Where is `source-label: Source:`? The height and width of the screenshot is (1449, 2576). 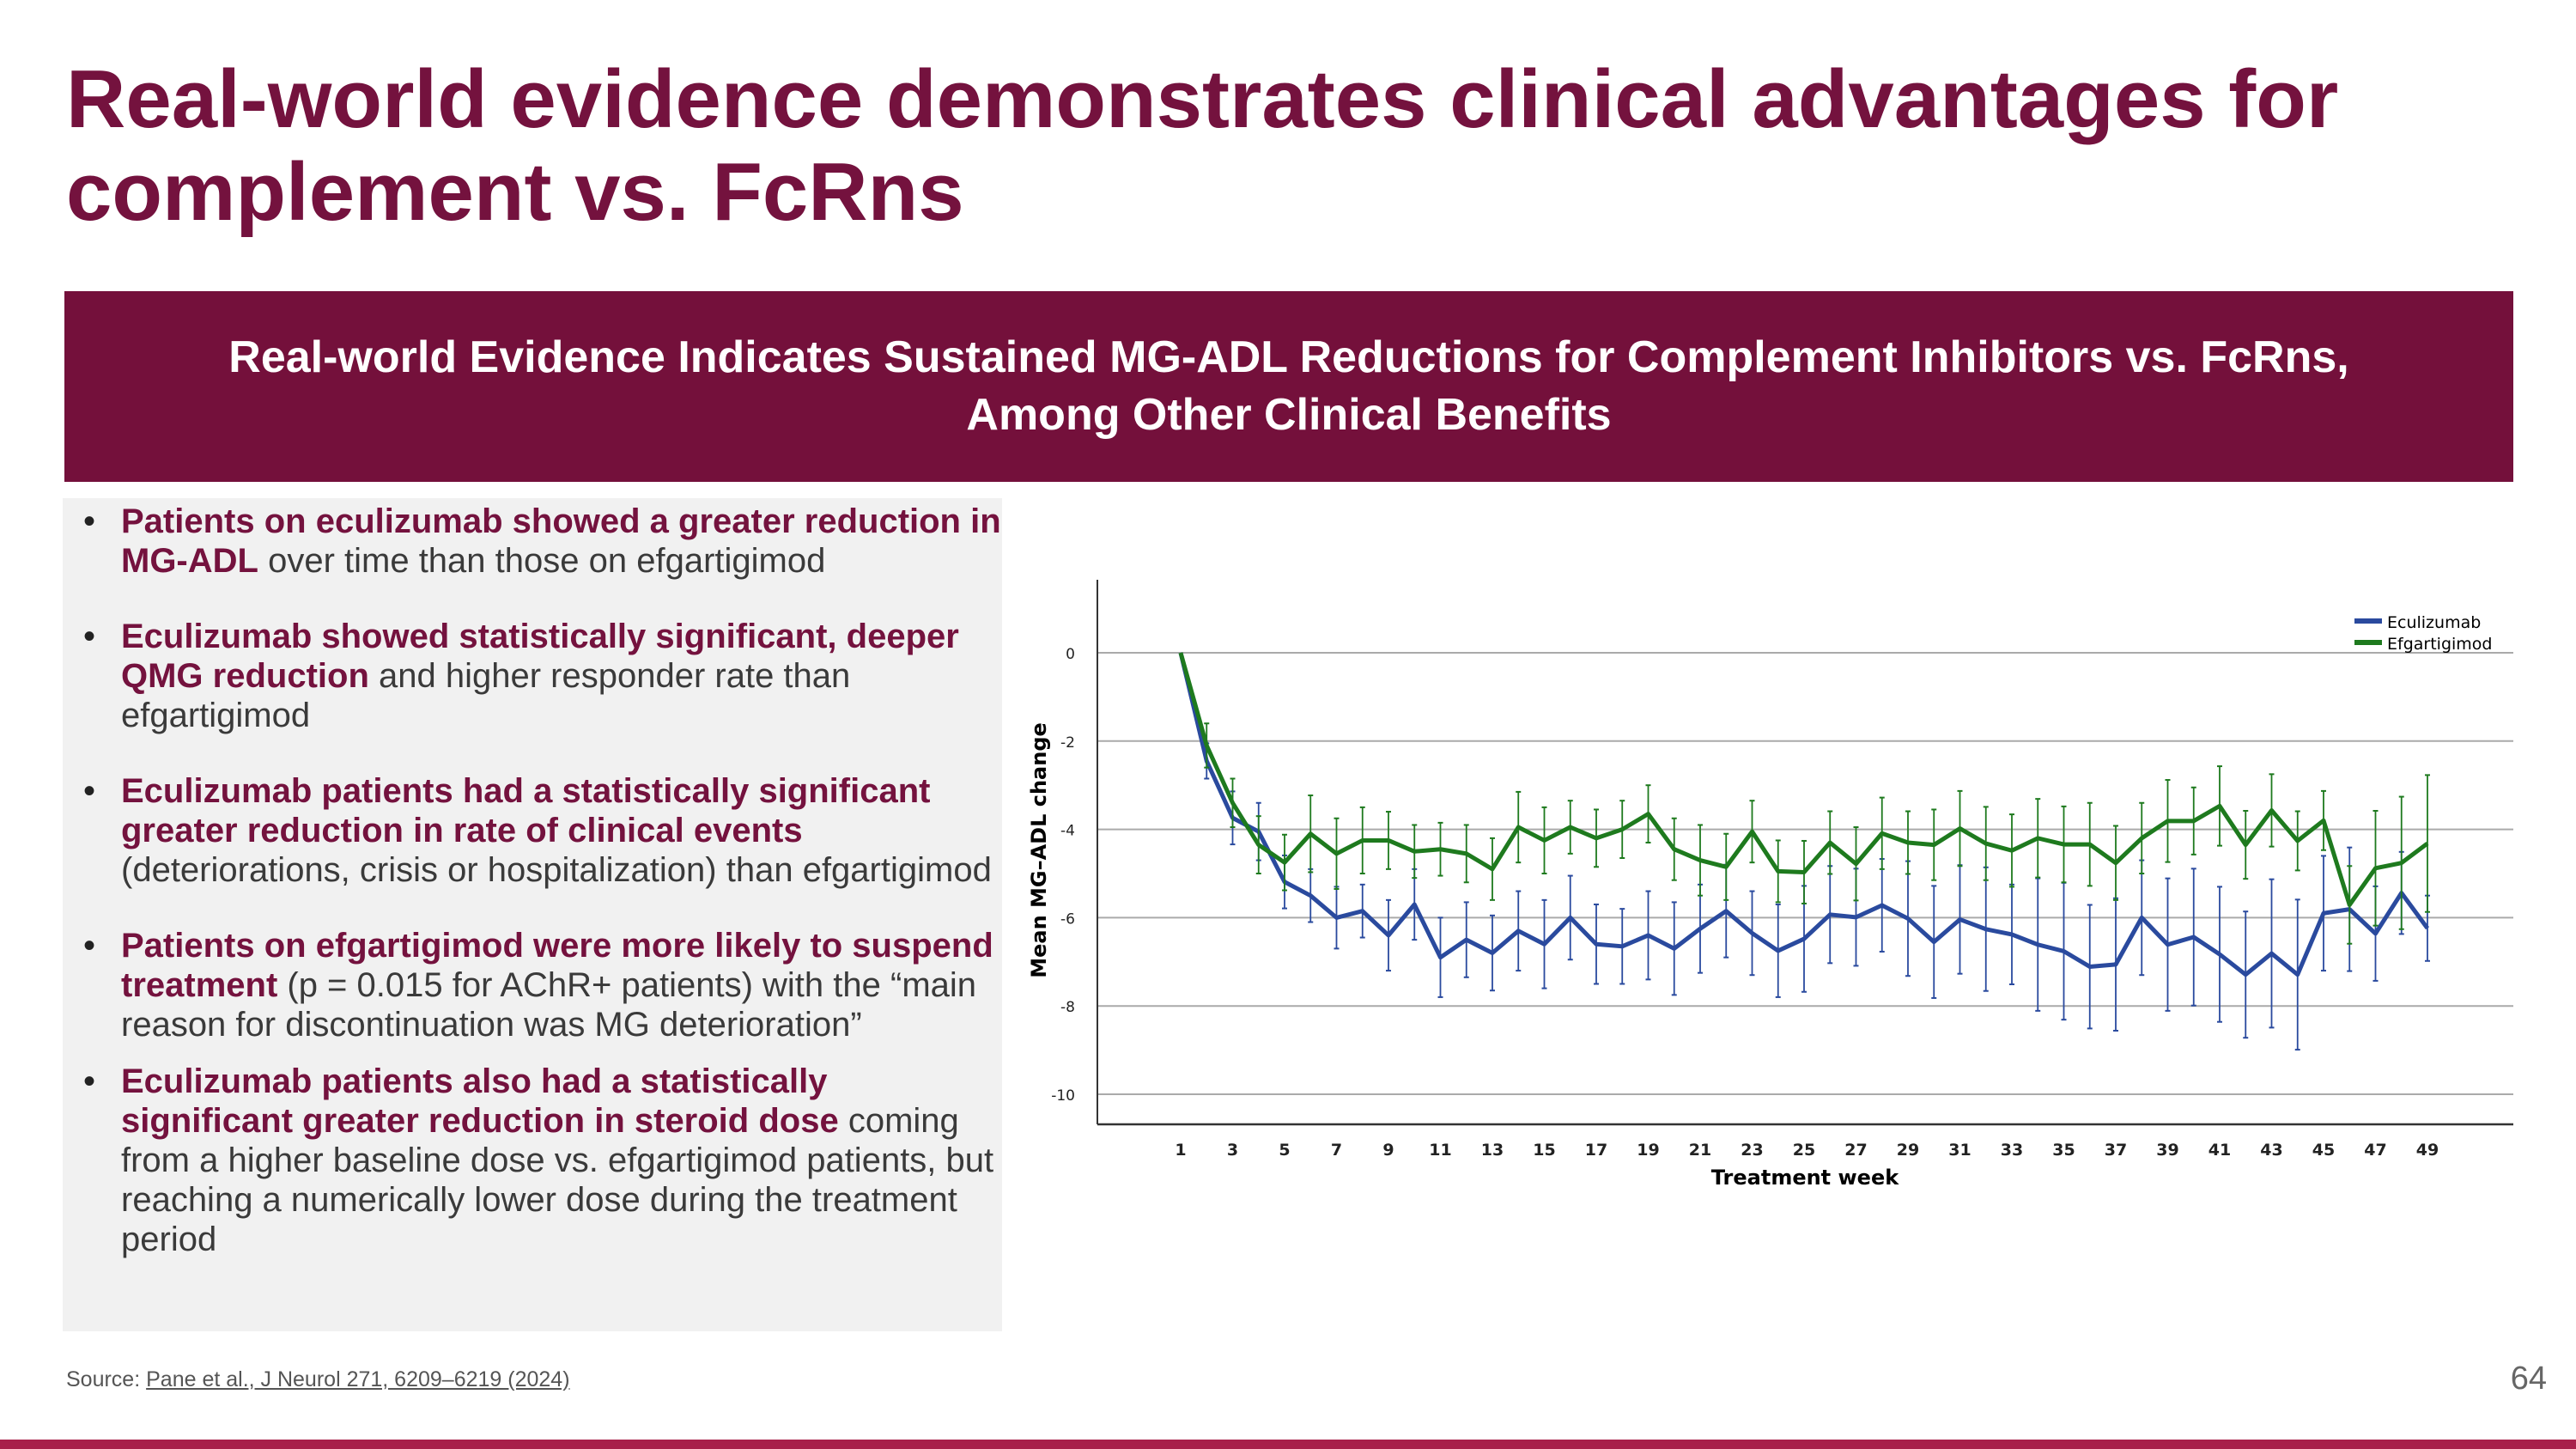
source-label: Source: is located at coordinates (106, 1379).